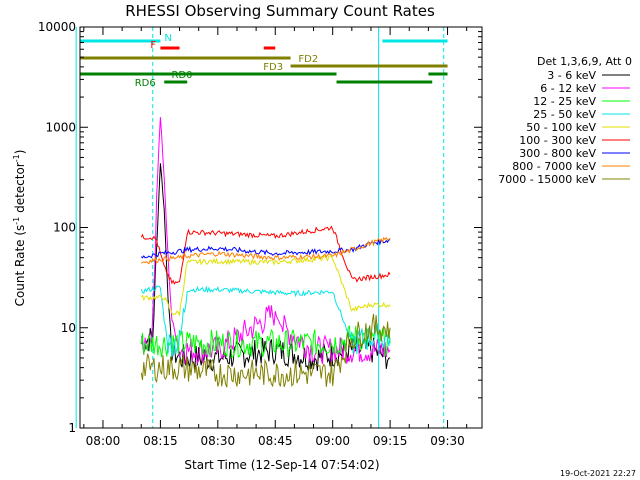 This screenshot has width=640, height=480. What do you see at coordinates (60, 127) in the screenshot?
I see `y-tick-label: 1000` at bounding box center [60, 127].